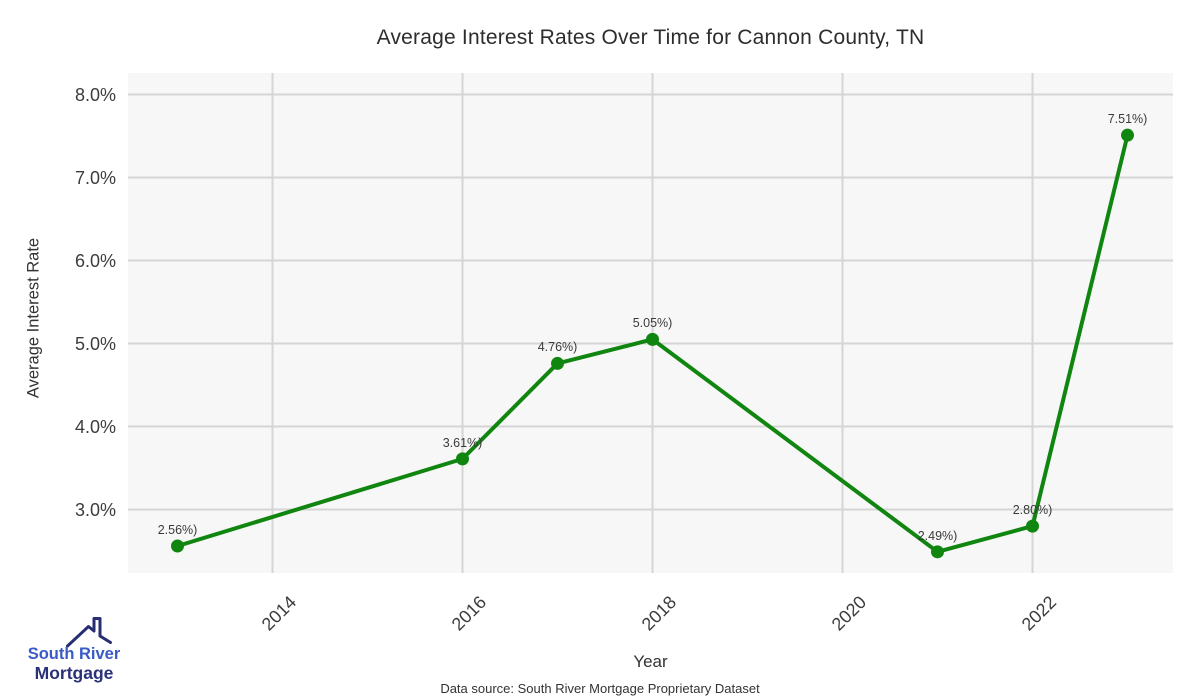 The width and height of the screenshot is (1200, 700). I want to click on x-tick-label: 2014, so click(279, 613).